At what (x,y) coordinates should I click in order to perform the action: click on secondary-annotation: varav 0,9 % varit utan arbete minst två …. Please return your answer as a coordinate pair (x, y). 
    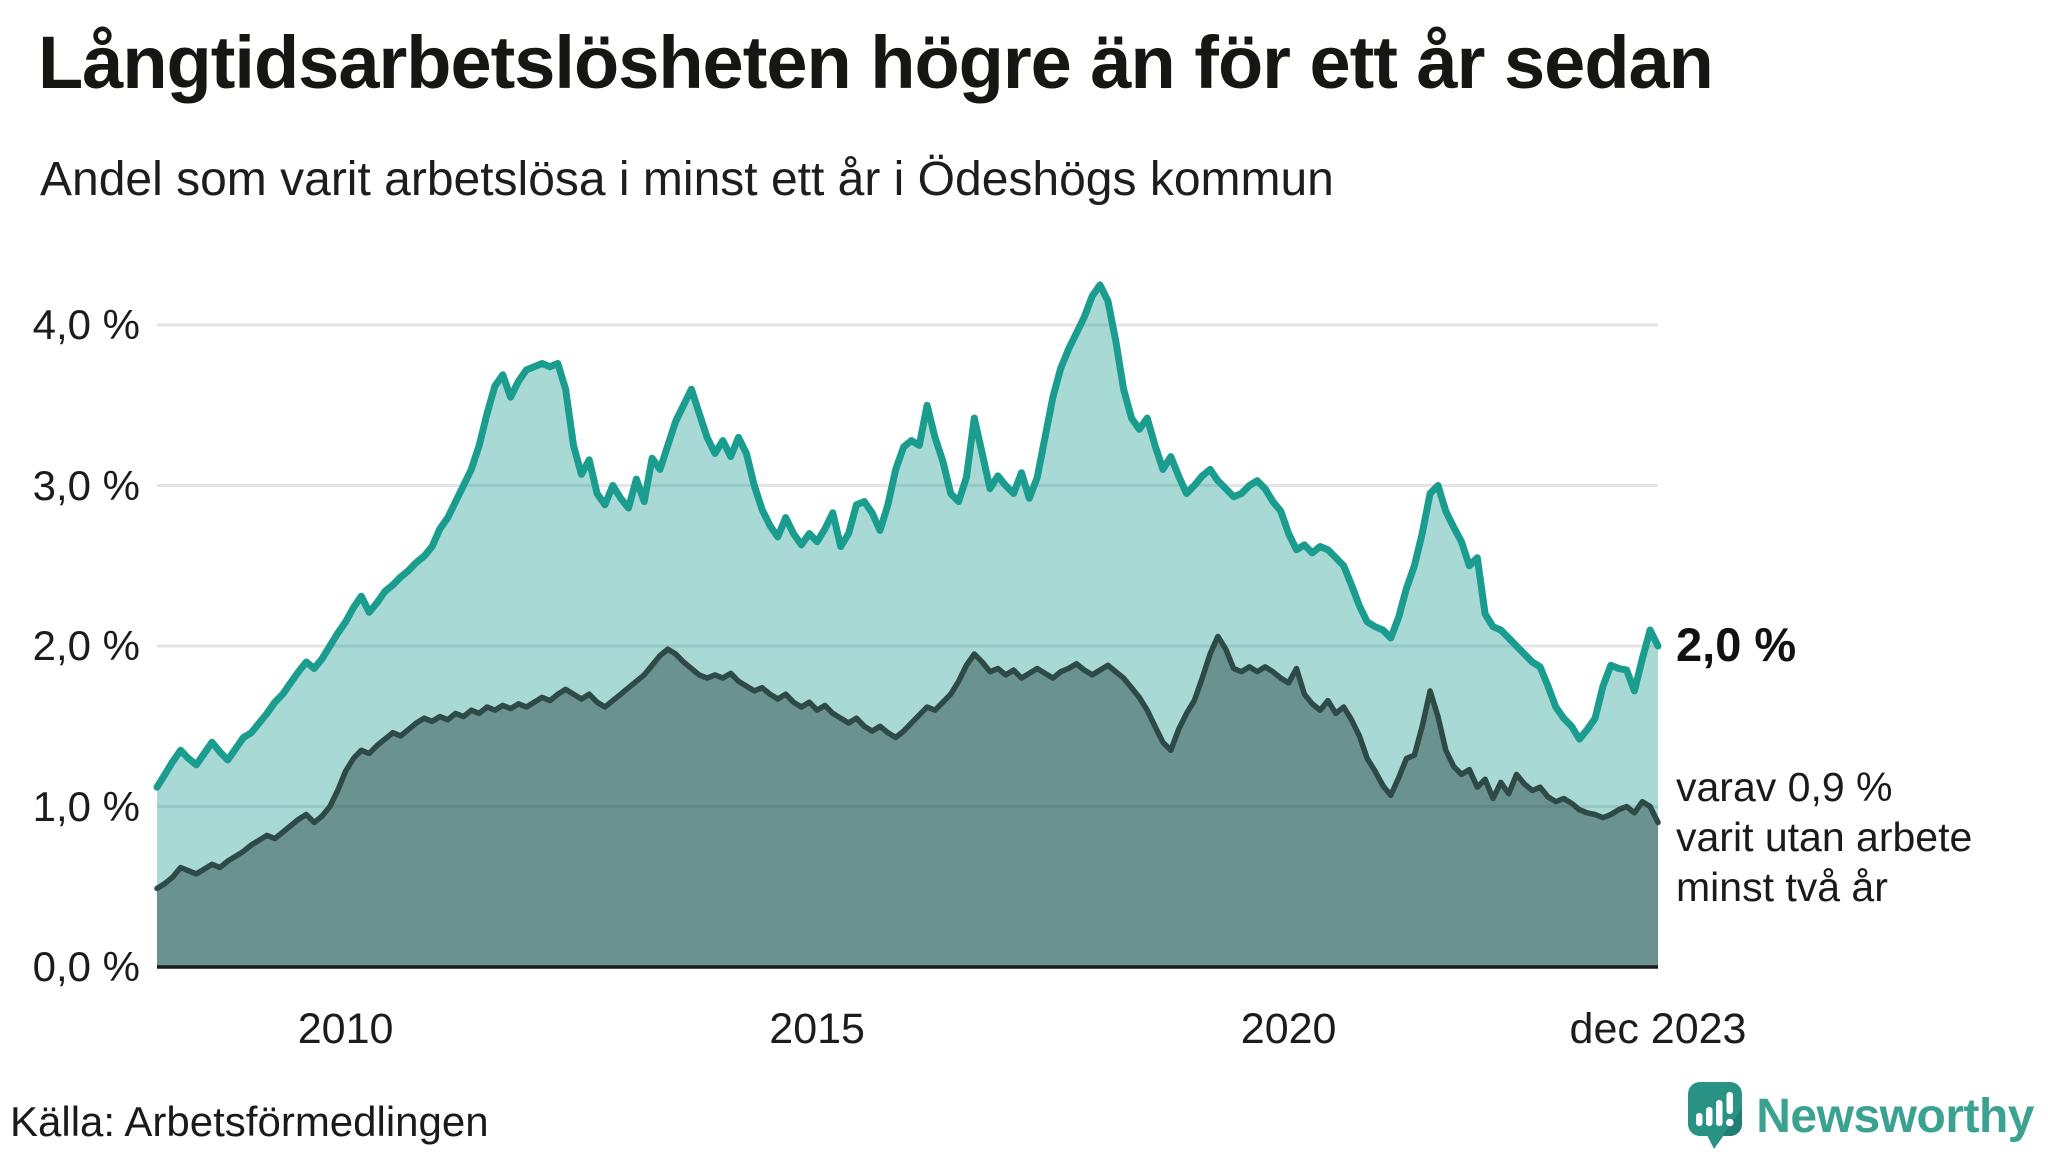
    Looking at the image, I should click on (1824, 837).